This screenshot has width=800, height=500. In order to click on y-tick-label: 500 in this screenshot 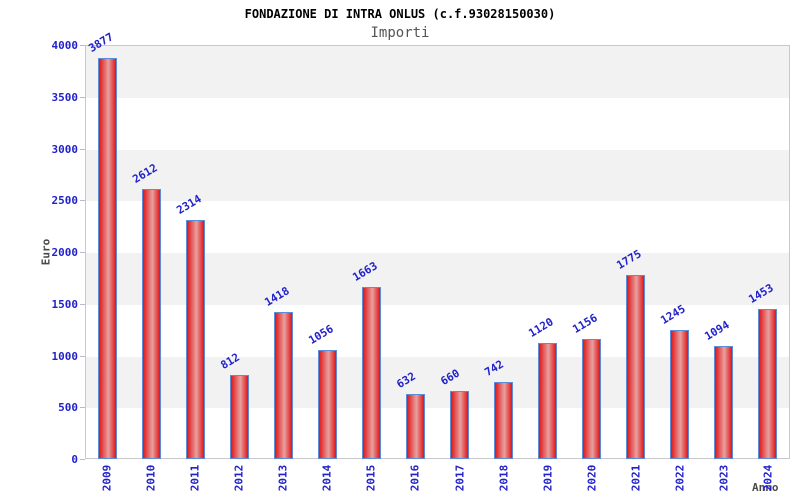, I will do `click(68, 408)`.